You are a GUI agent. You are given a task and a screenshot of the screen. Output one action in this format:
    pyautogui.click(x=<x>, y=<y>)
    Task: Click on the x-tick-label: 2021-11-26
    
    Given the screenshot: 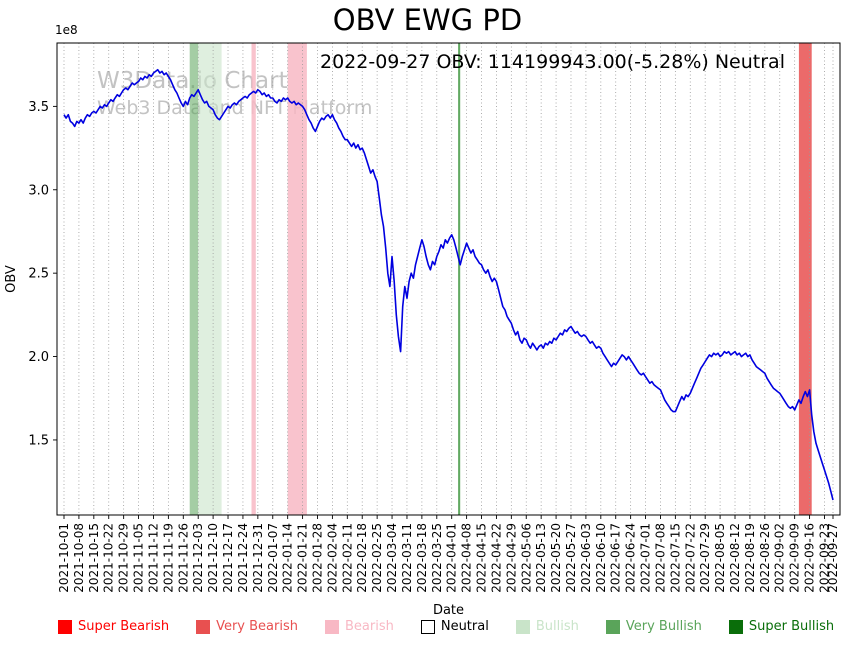 What is the action you would take?
    pyautogui.click(x=183, y=558)
    